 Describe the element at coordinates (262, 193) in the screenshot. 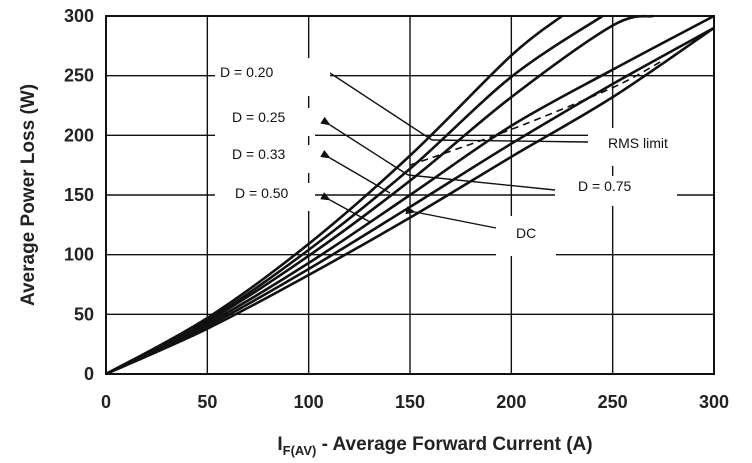

I see `annotation-label: D = 0.50` at that location.